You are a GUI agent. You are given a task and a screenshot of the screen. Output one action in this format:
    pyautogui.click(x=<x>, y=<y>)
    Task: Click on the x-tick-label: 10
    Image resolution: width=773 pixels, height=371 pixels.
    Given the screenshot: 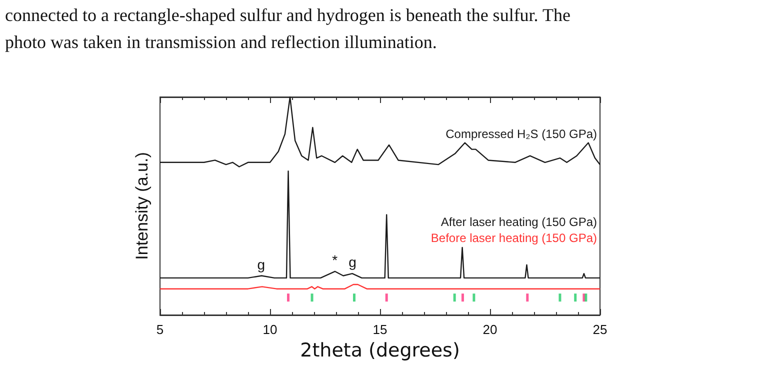 What is the action you would take?
    pyautogui.click(x=270, y=329)
    